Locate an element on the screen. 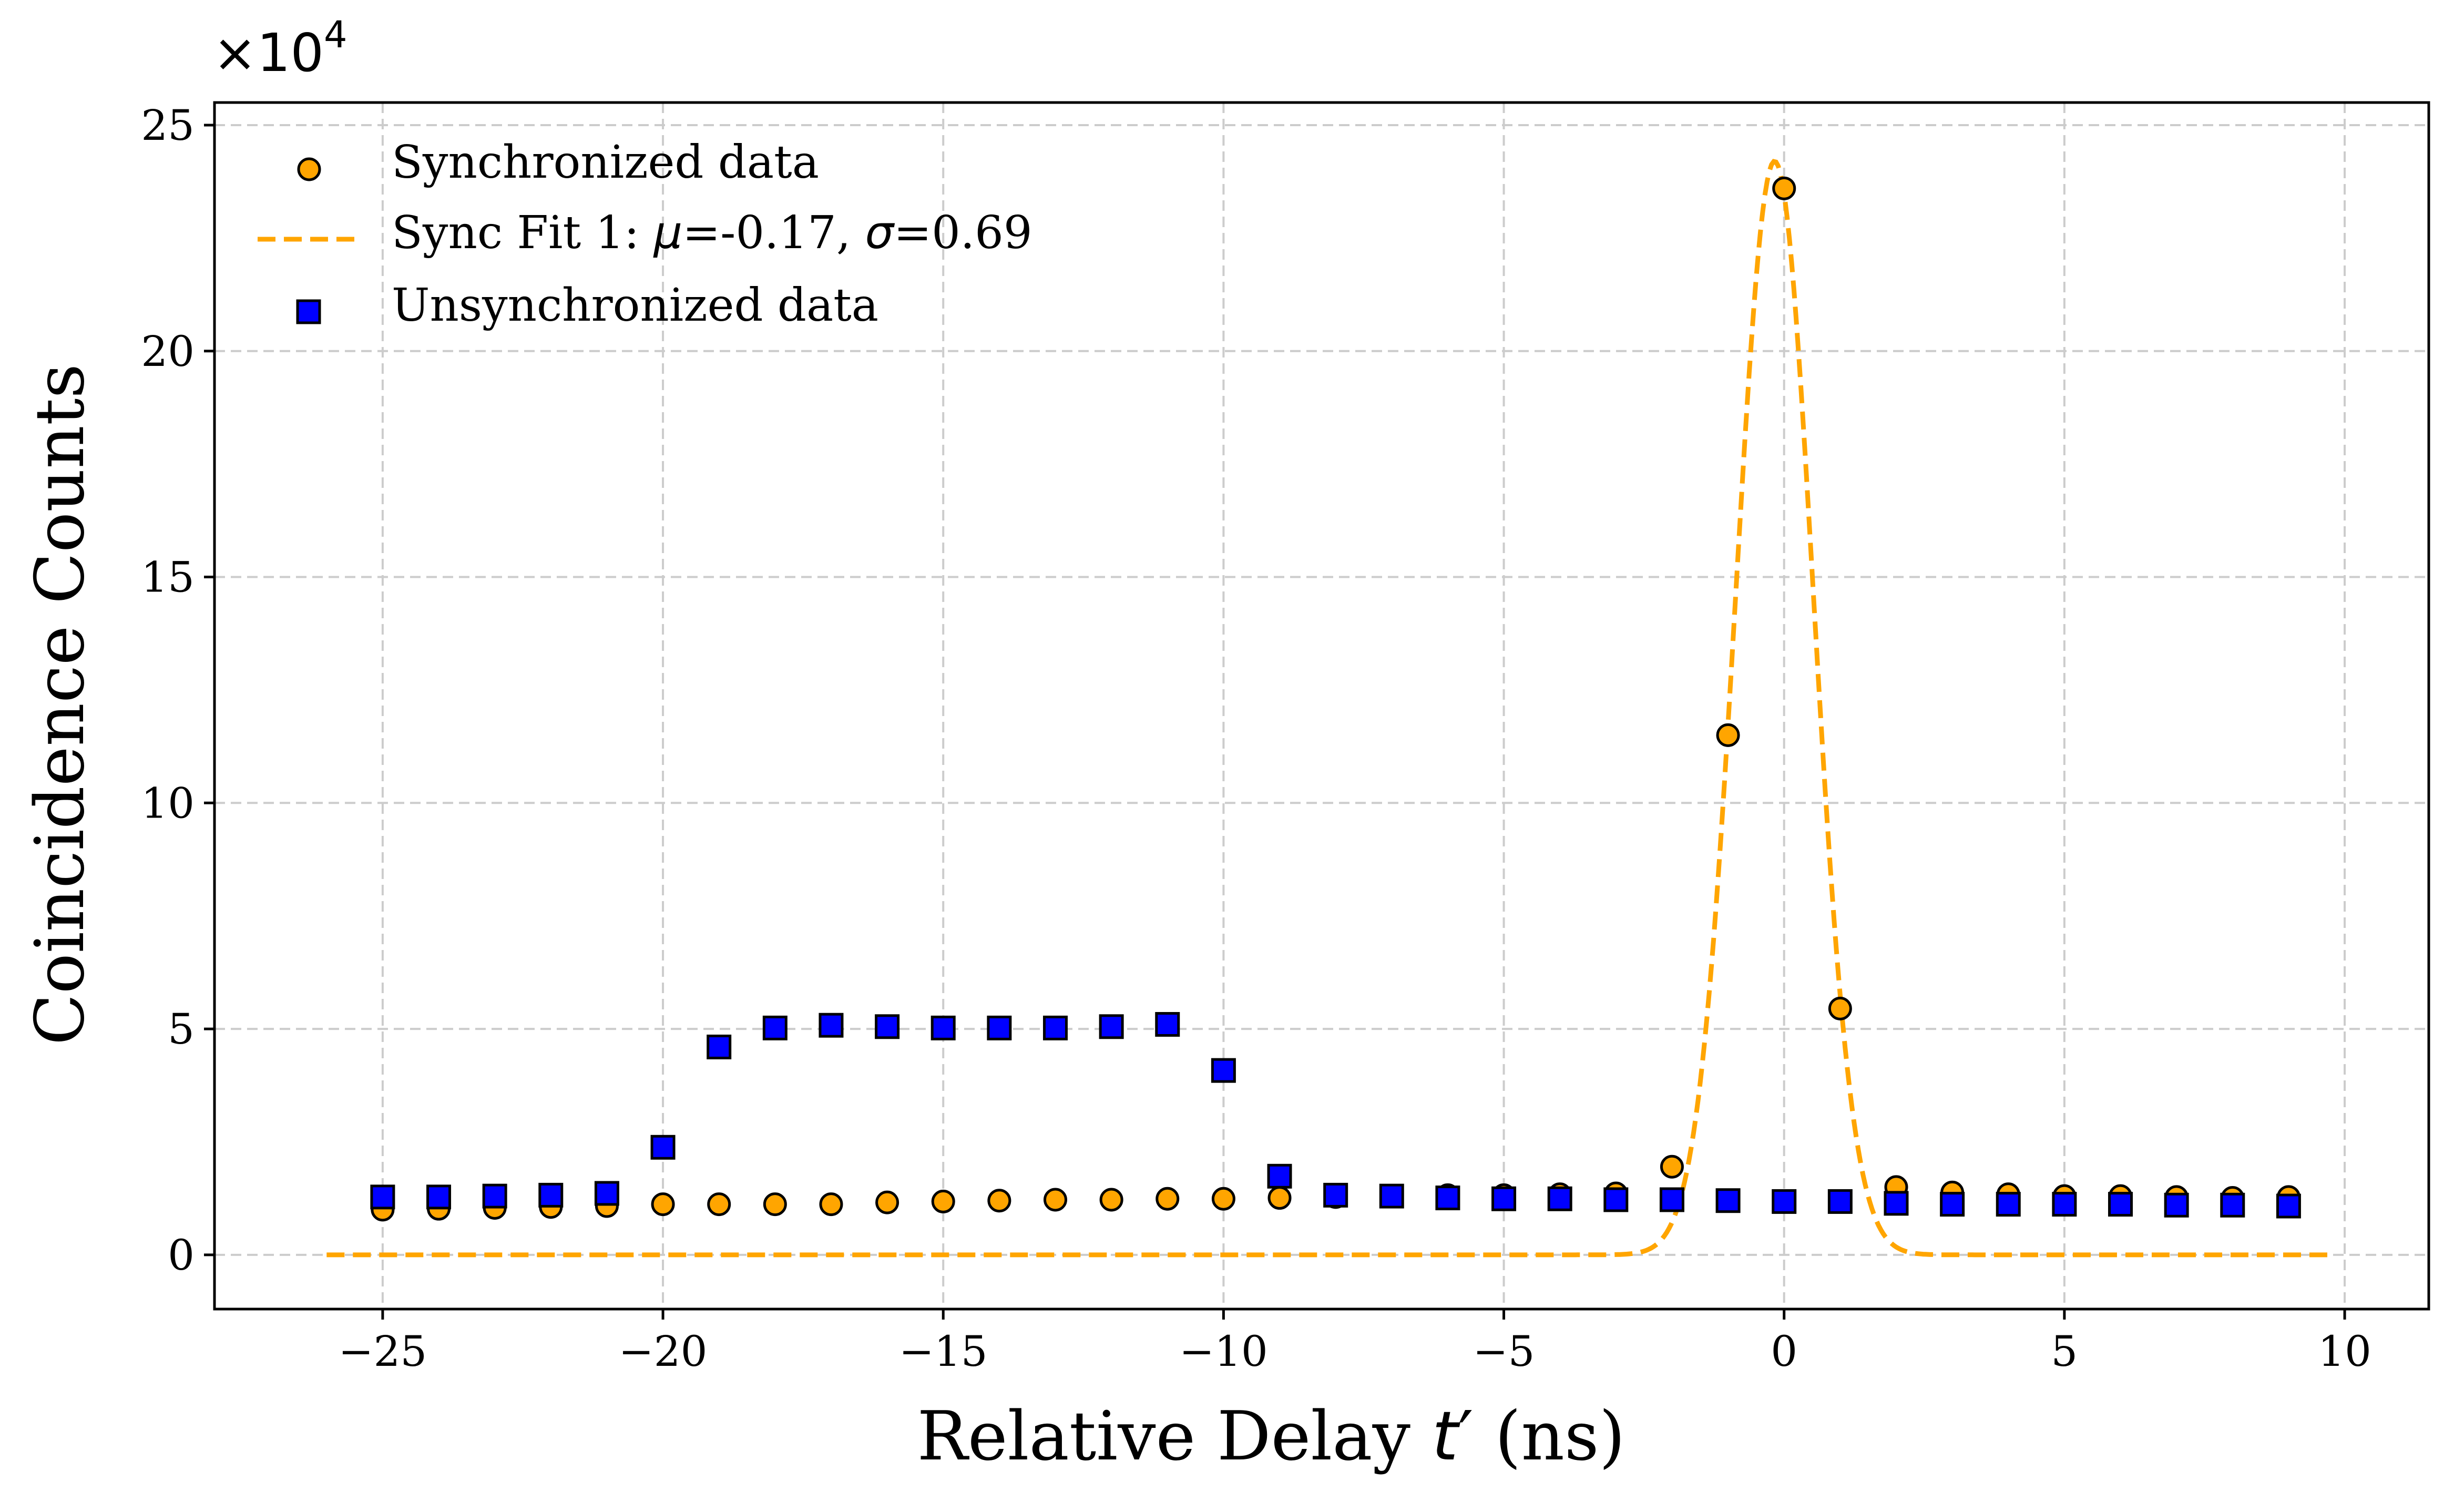 This screenshot has width=2454, height=1512. y-tick-label: 25 is located at coordinates (168, 125).